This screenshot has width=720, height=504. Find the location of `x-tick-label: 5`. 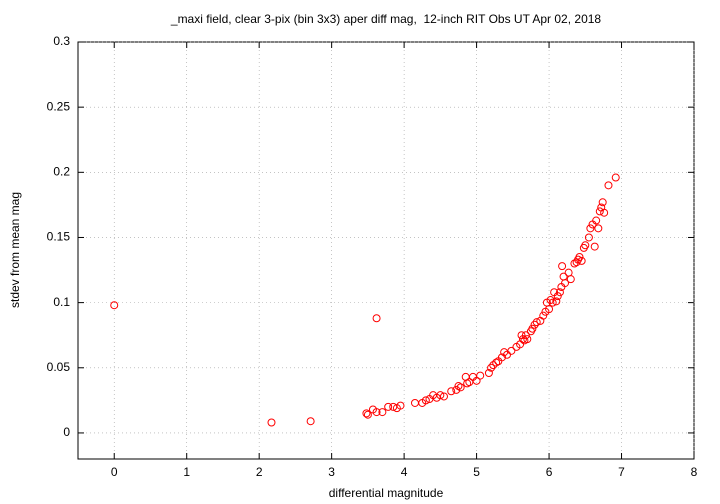

x-tick-label: 5 is located at coordinates (476, 472).